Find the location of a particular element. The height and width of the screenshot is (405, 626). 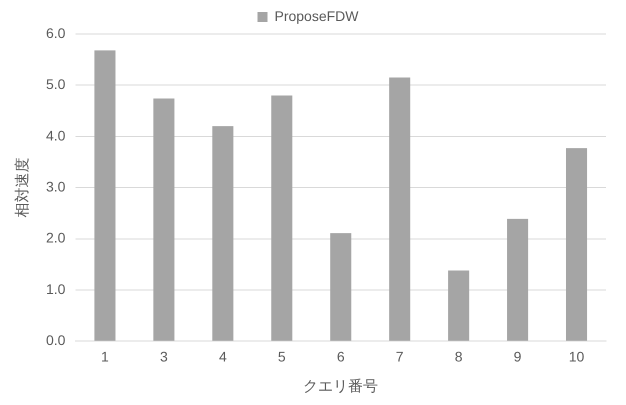

x-tick-label: 8 is located at coordinates (458, 356).